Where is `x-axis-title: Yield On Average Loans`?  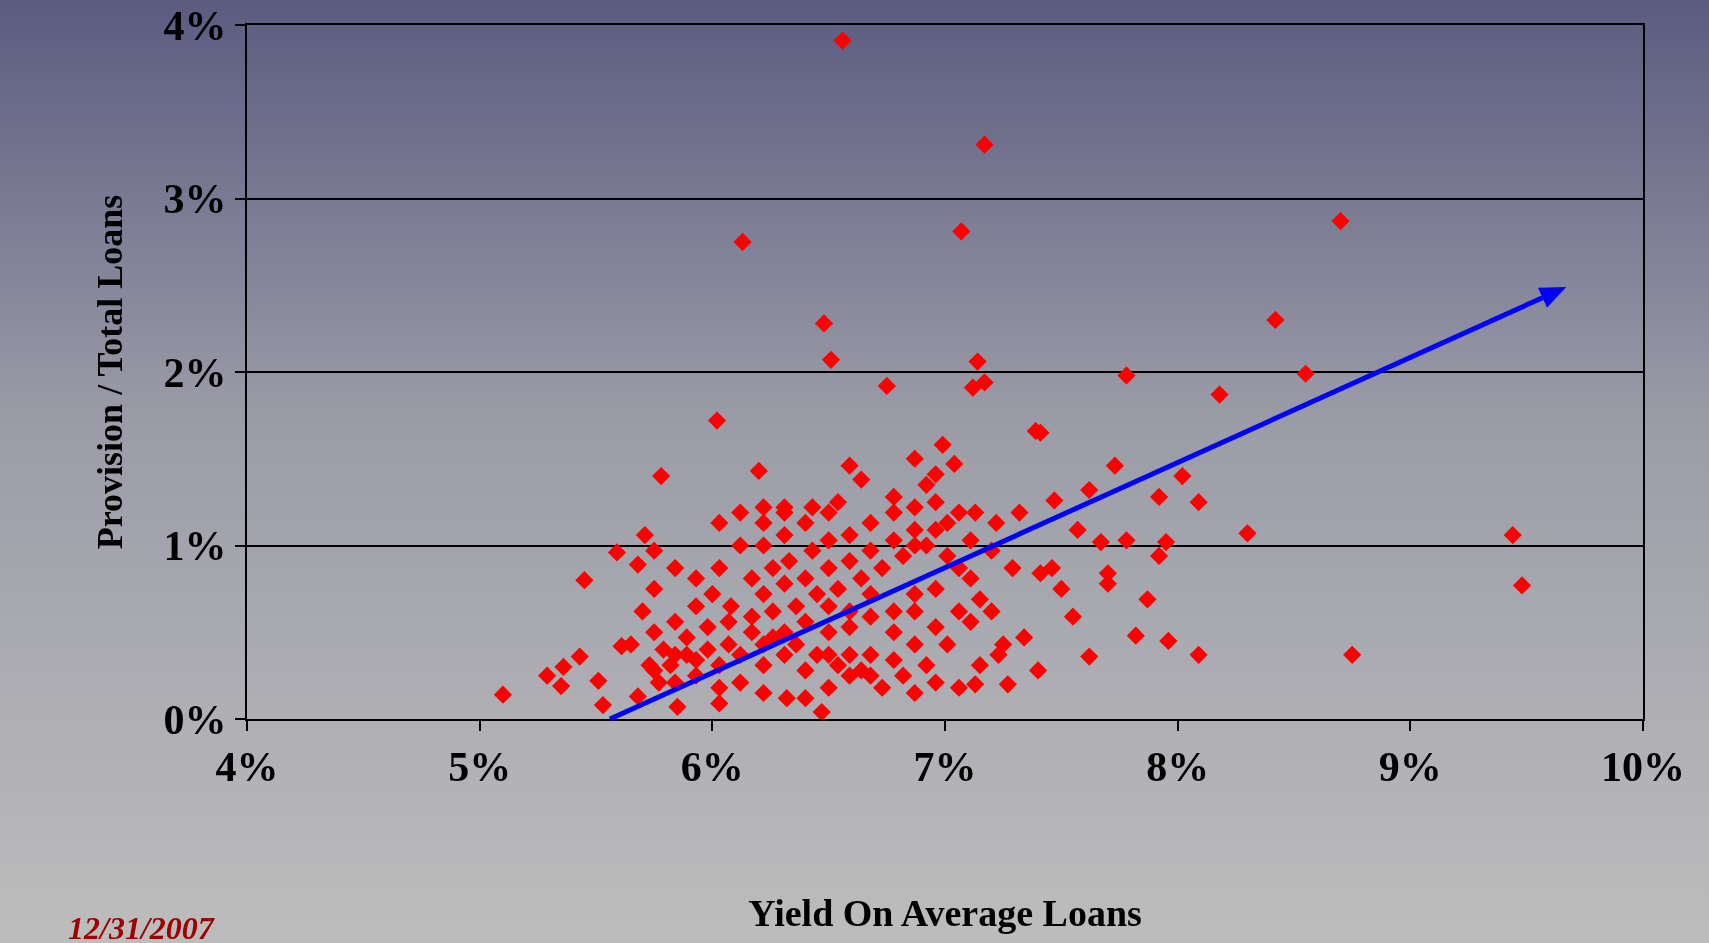
x-axis-title: Yield On Average Loans is located at coordinates (945, 913).